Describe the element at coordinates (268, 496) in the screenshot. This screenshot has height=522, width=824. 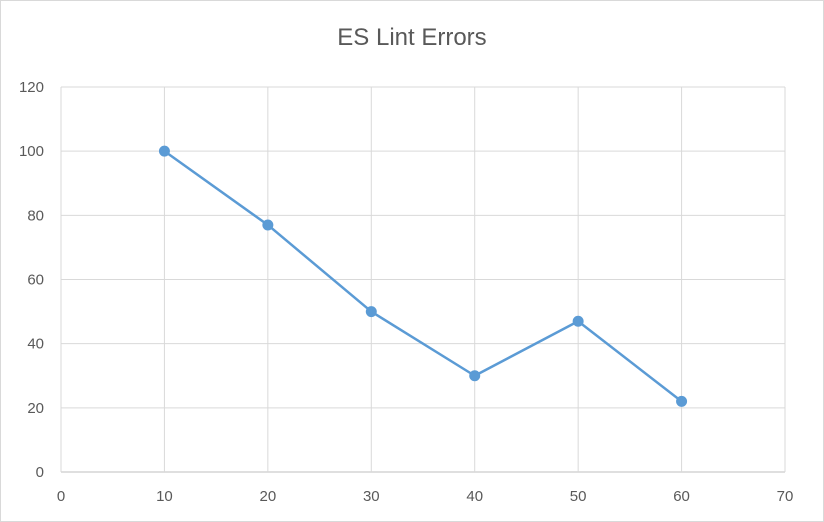
I see `x-tick-label-20: 20` at that location.